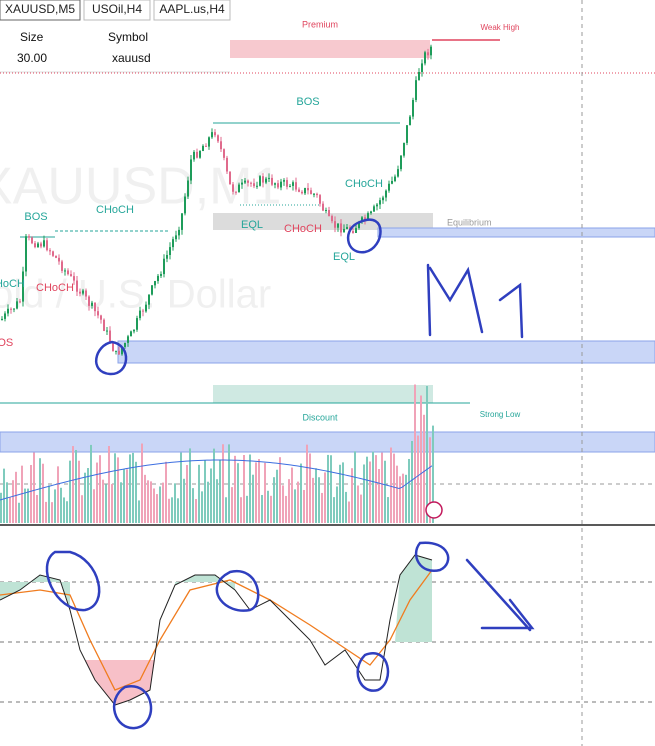 Image resolution: width=655 pixels, height=746 pixels. What do you see at coordinates (469, 222) in the screenshot?
I see `equilibrium-label: Equilibrium` at bounding box center [469, 222].